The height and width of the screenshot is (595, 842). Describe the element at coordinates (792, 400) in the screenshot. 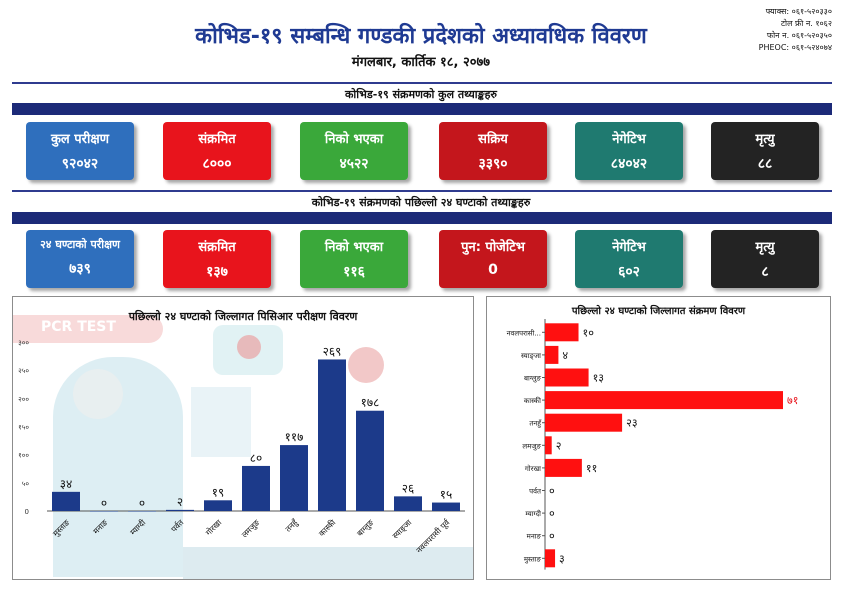

I see `bar-value-label: ७१` at that location.